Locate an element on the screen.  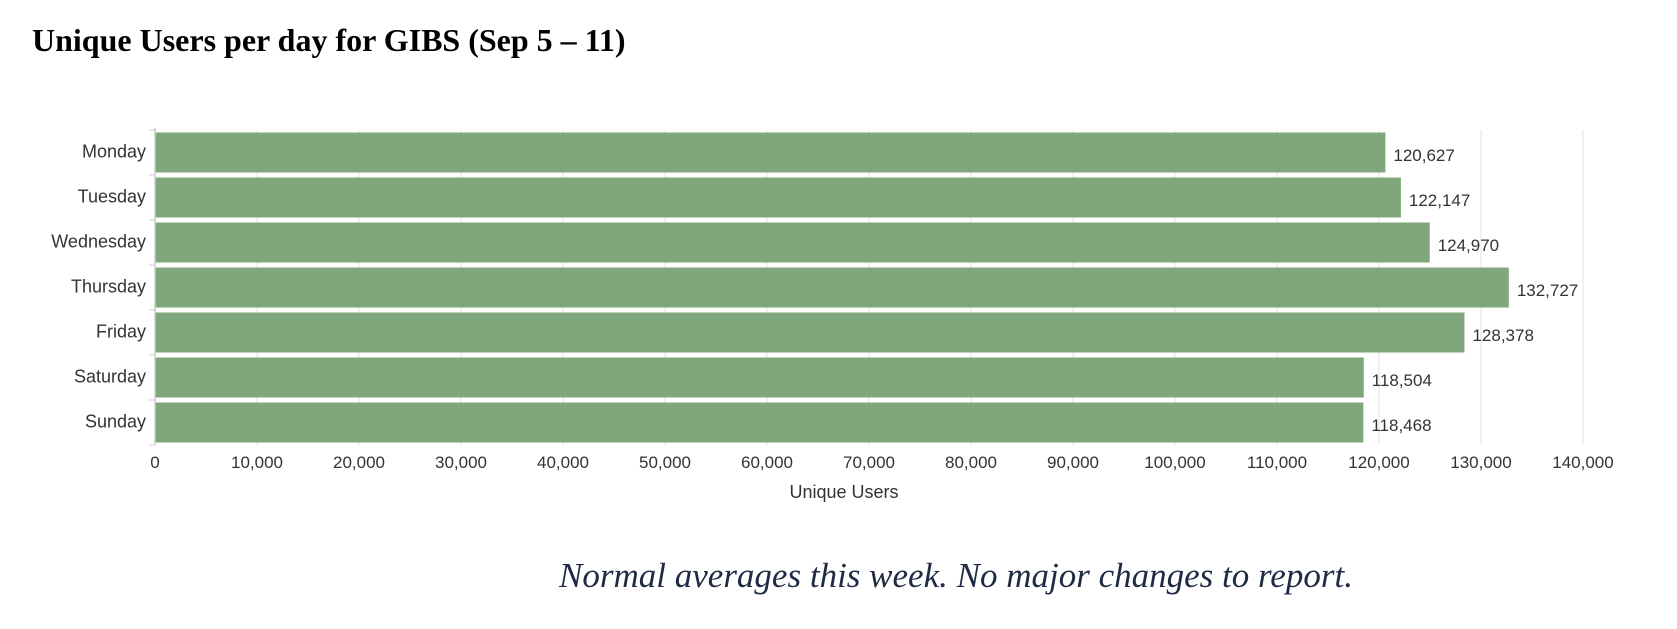
data-label: 120,627 is located at coordinates (1423, 155).